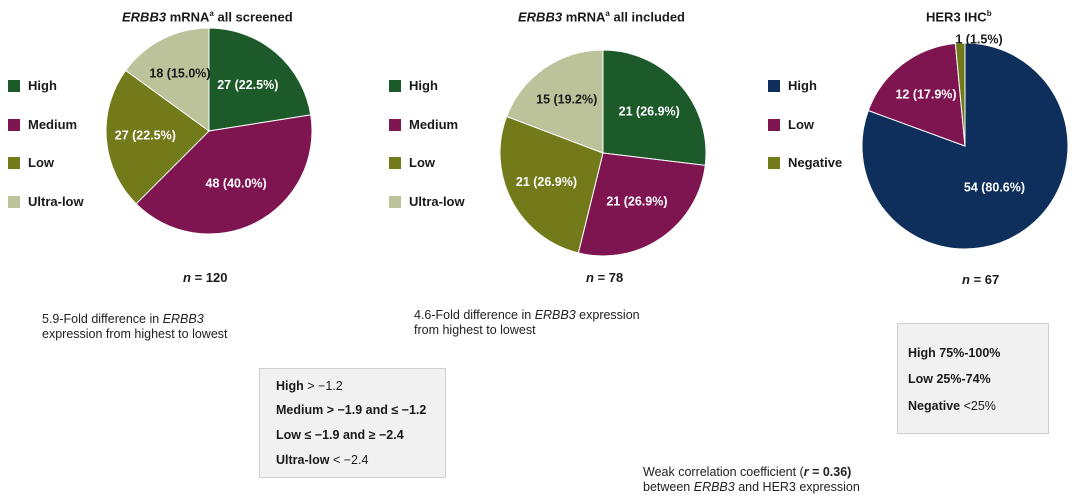 The image size is (1080, 498). Describe the element at coordinates (322, 460) in the screenshot. I see `cutoff-ultra-low: Ultra-low < −2.4` at that location.